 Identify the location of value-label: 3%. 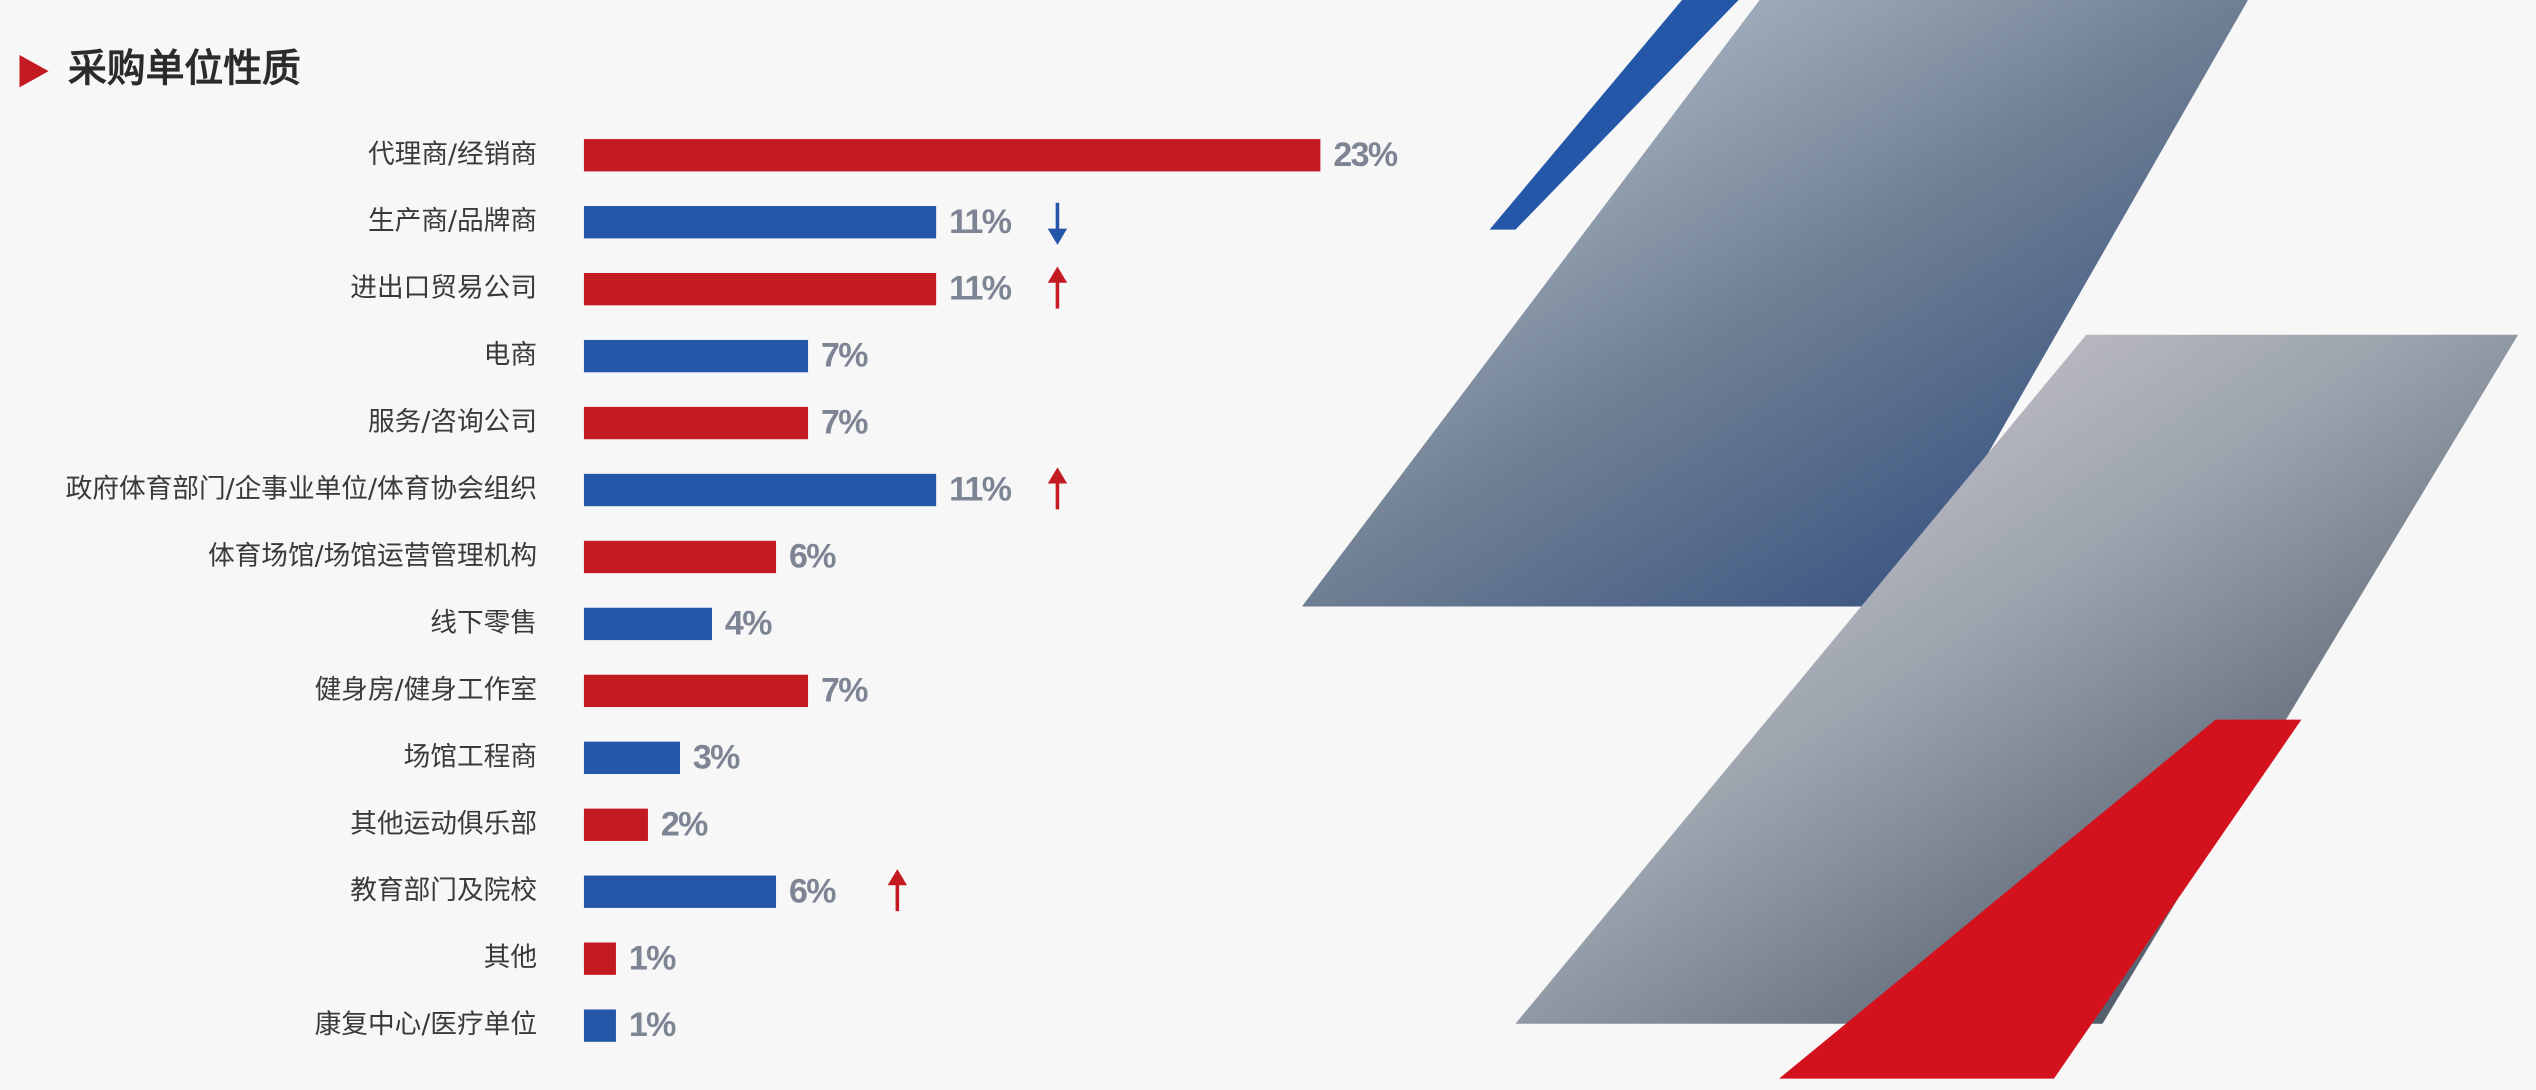
(716, 757).